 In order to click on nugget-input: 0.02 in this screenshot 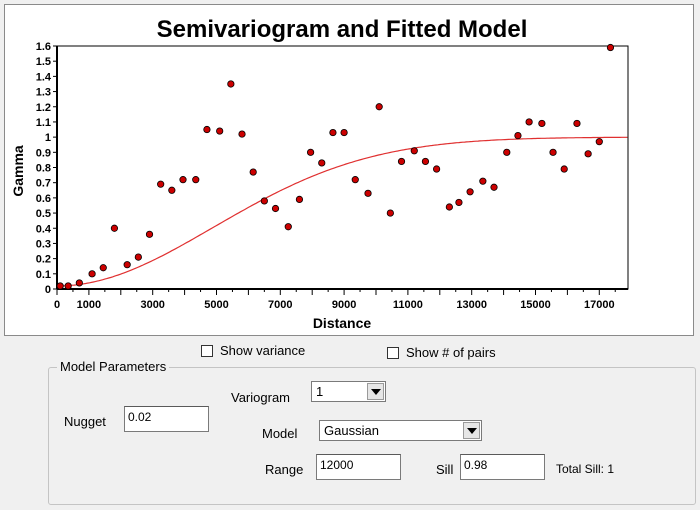, I will do `click(166, 419)`.